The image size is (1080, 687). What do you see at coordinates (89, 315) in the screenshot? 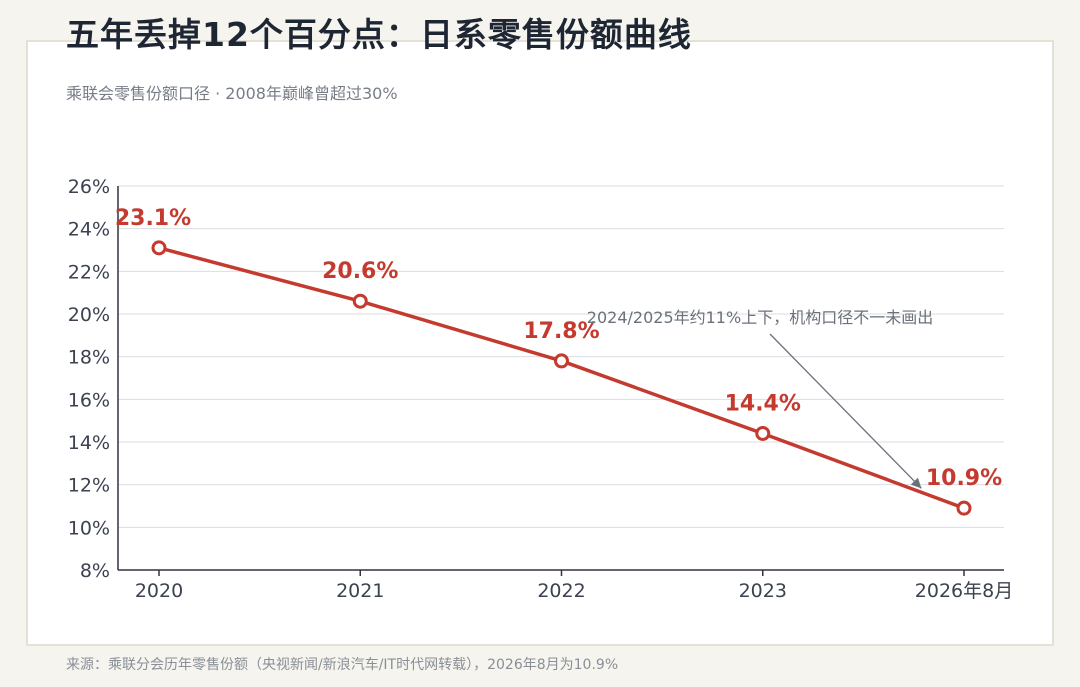
I see `y-tick-label: 20%` at bounding box center [89, 315].